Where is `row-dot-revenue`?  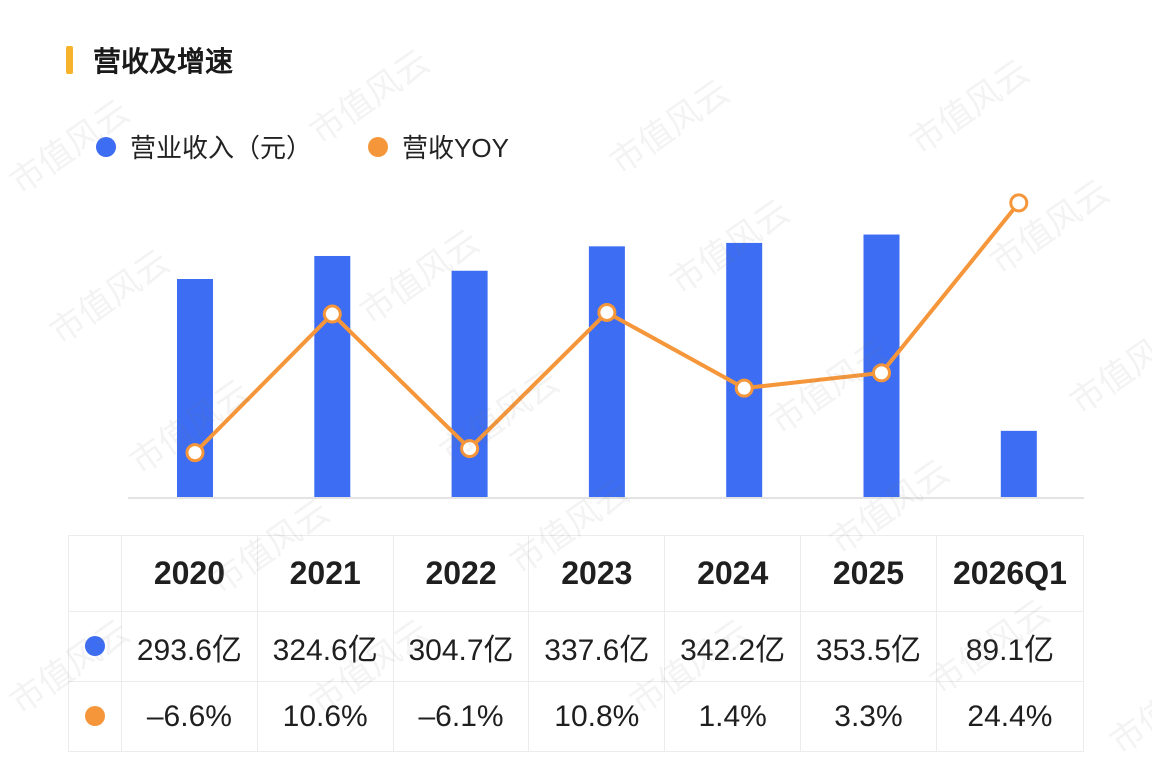 row-dot-revenue is located at coordinates (95, 645).